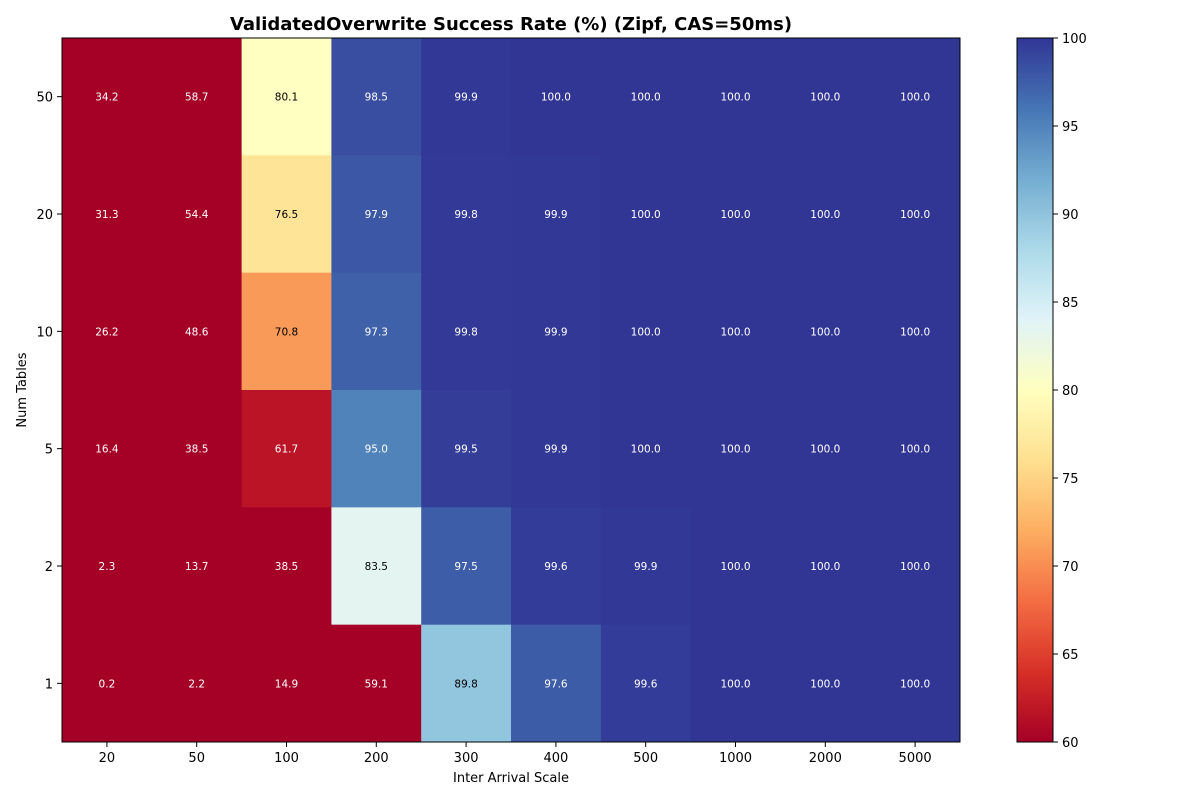 This screenshot has width=1200, height=800. What do you see at coordinates (555, 758) in the screenshot?
I see `x-tick-label: 400` at bounding box center [555, 758].